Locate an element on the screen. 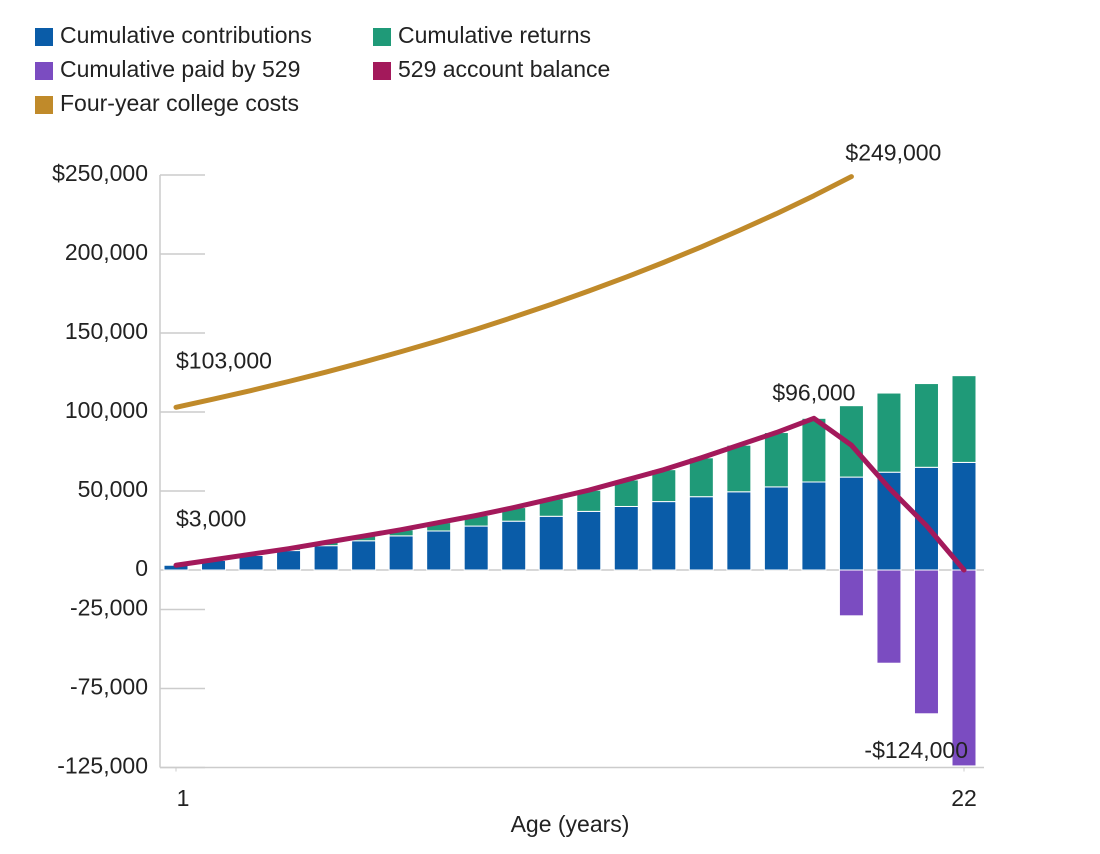  x-tick-label: 1 is located at coordinates (183, 798).